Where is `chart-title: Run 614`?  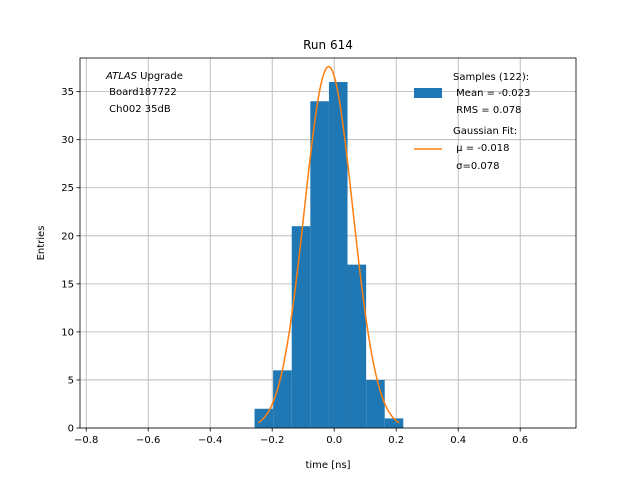
chart-title: Run 614 is located at coordinates (328, 45).